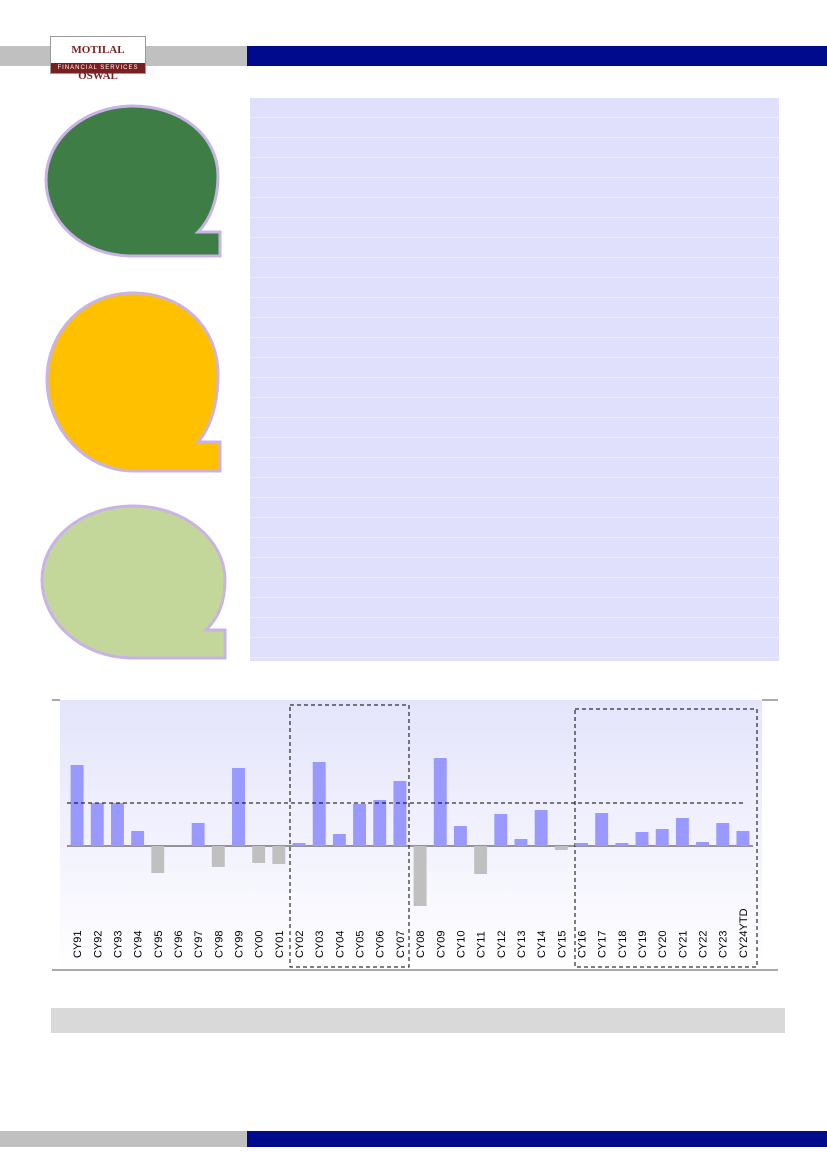 The image size is (827, 1169). Describe the element at coordinates (643, 944) in the screenshot. I see `x-tick-label: CY19` at that location.